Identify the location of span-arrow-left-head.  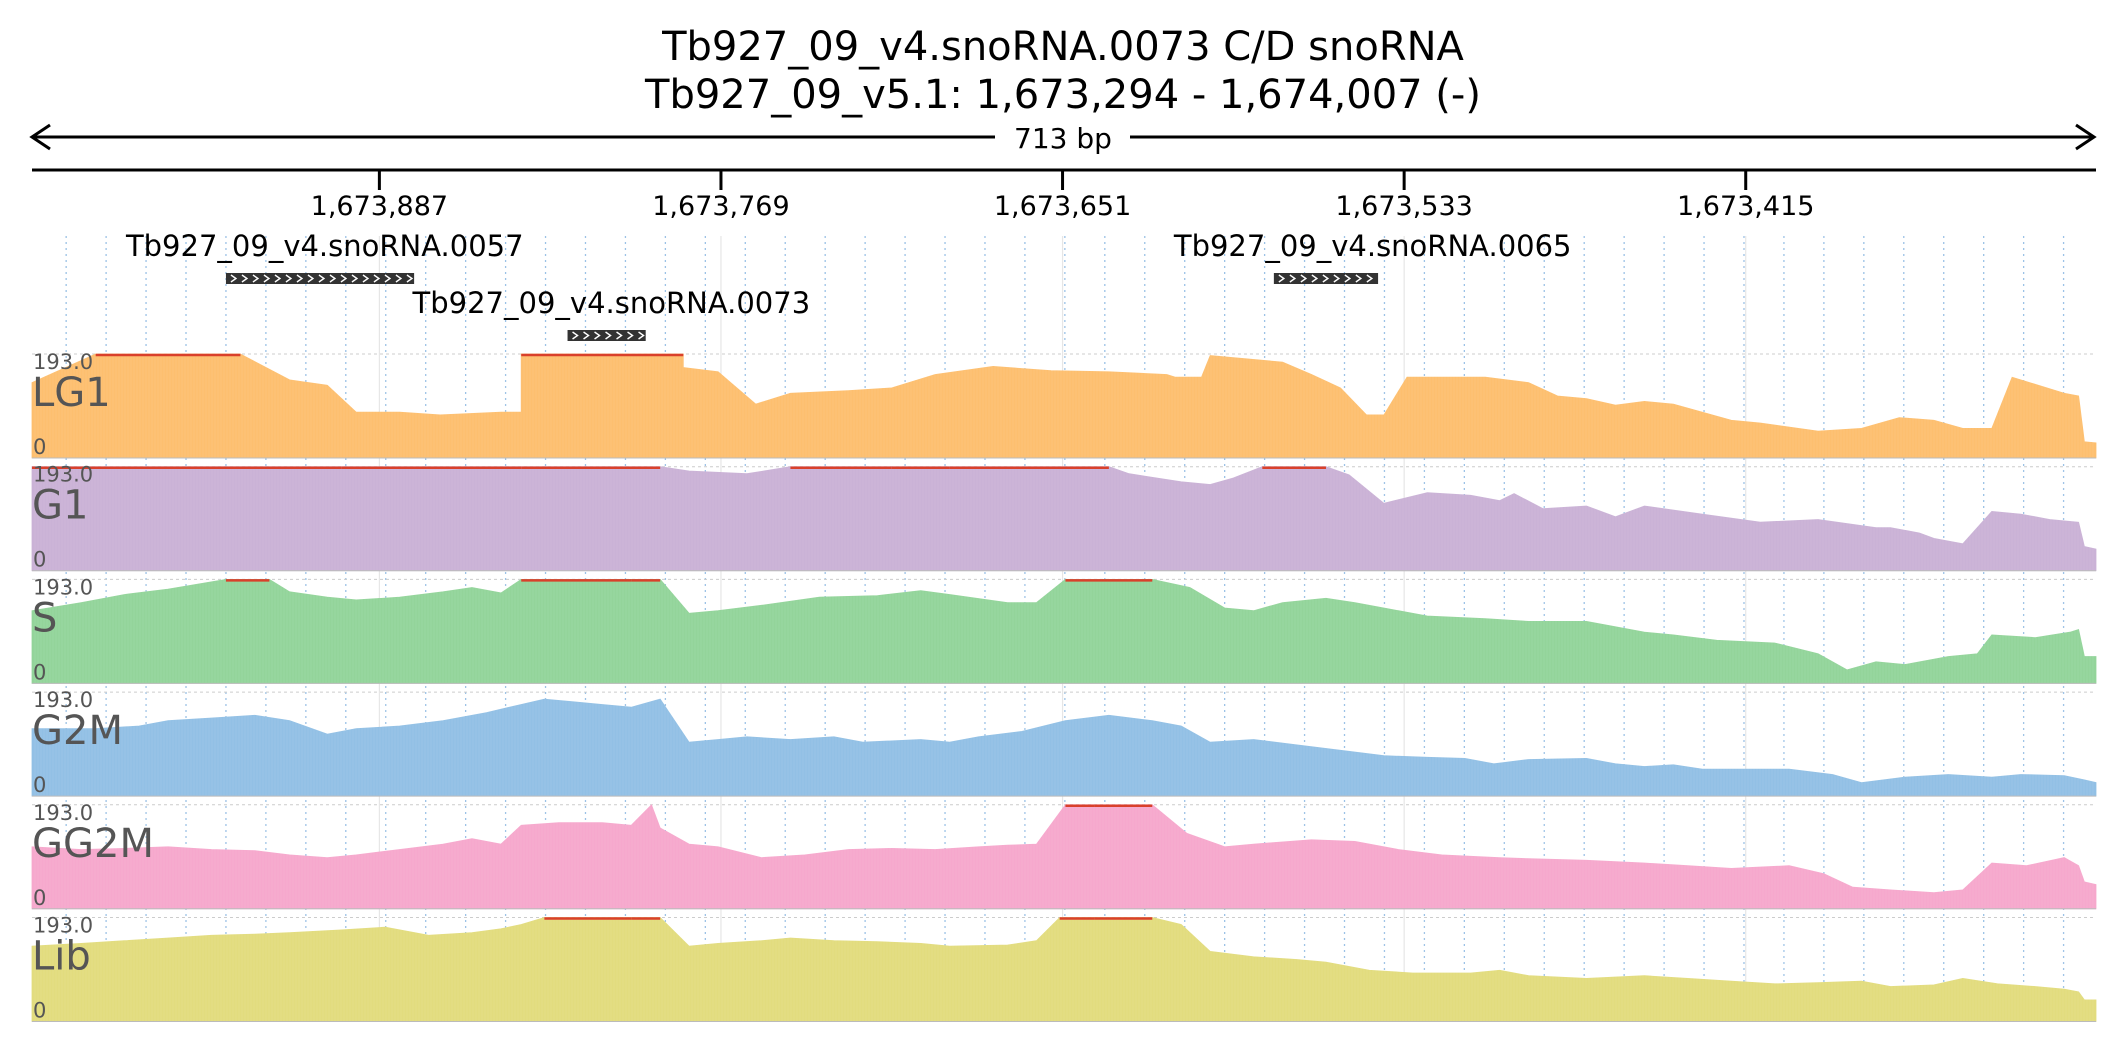
(40, 137).